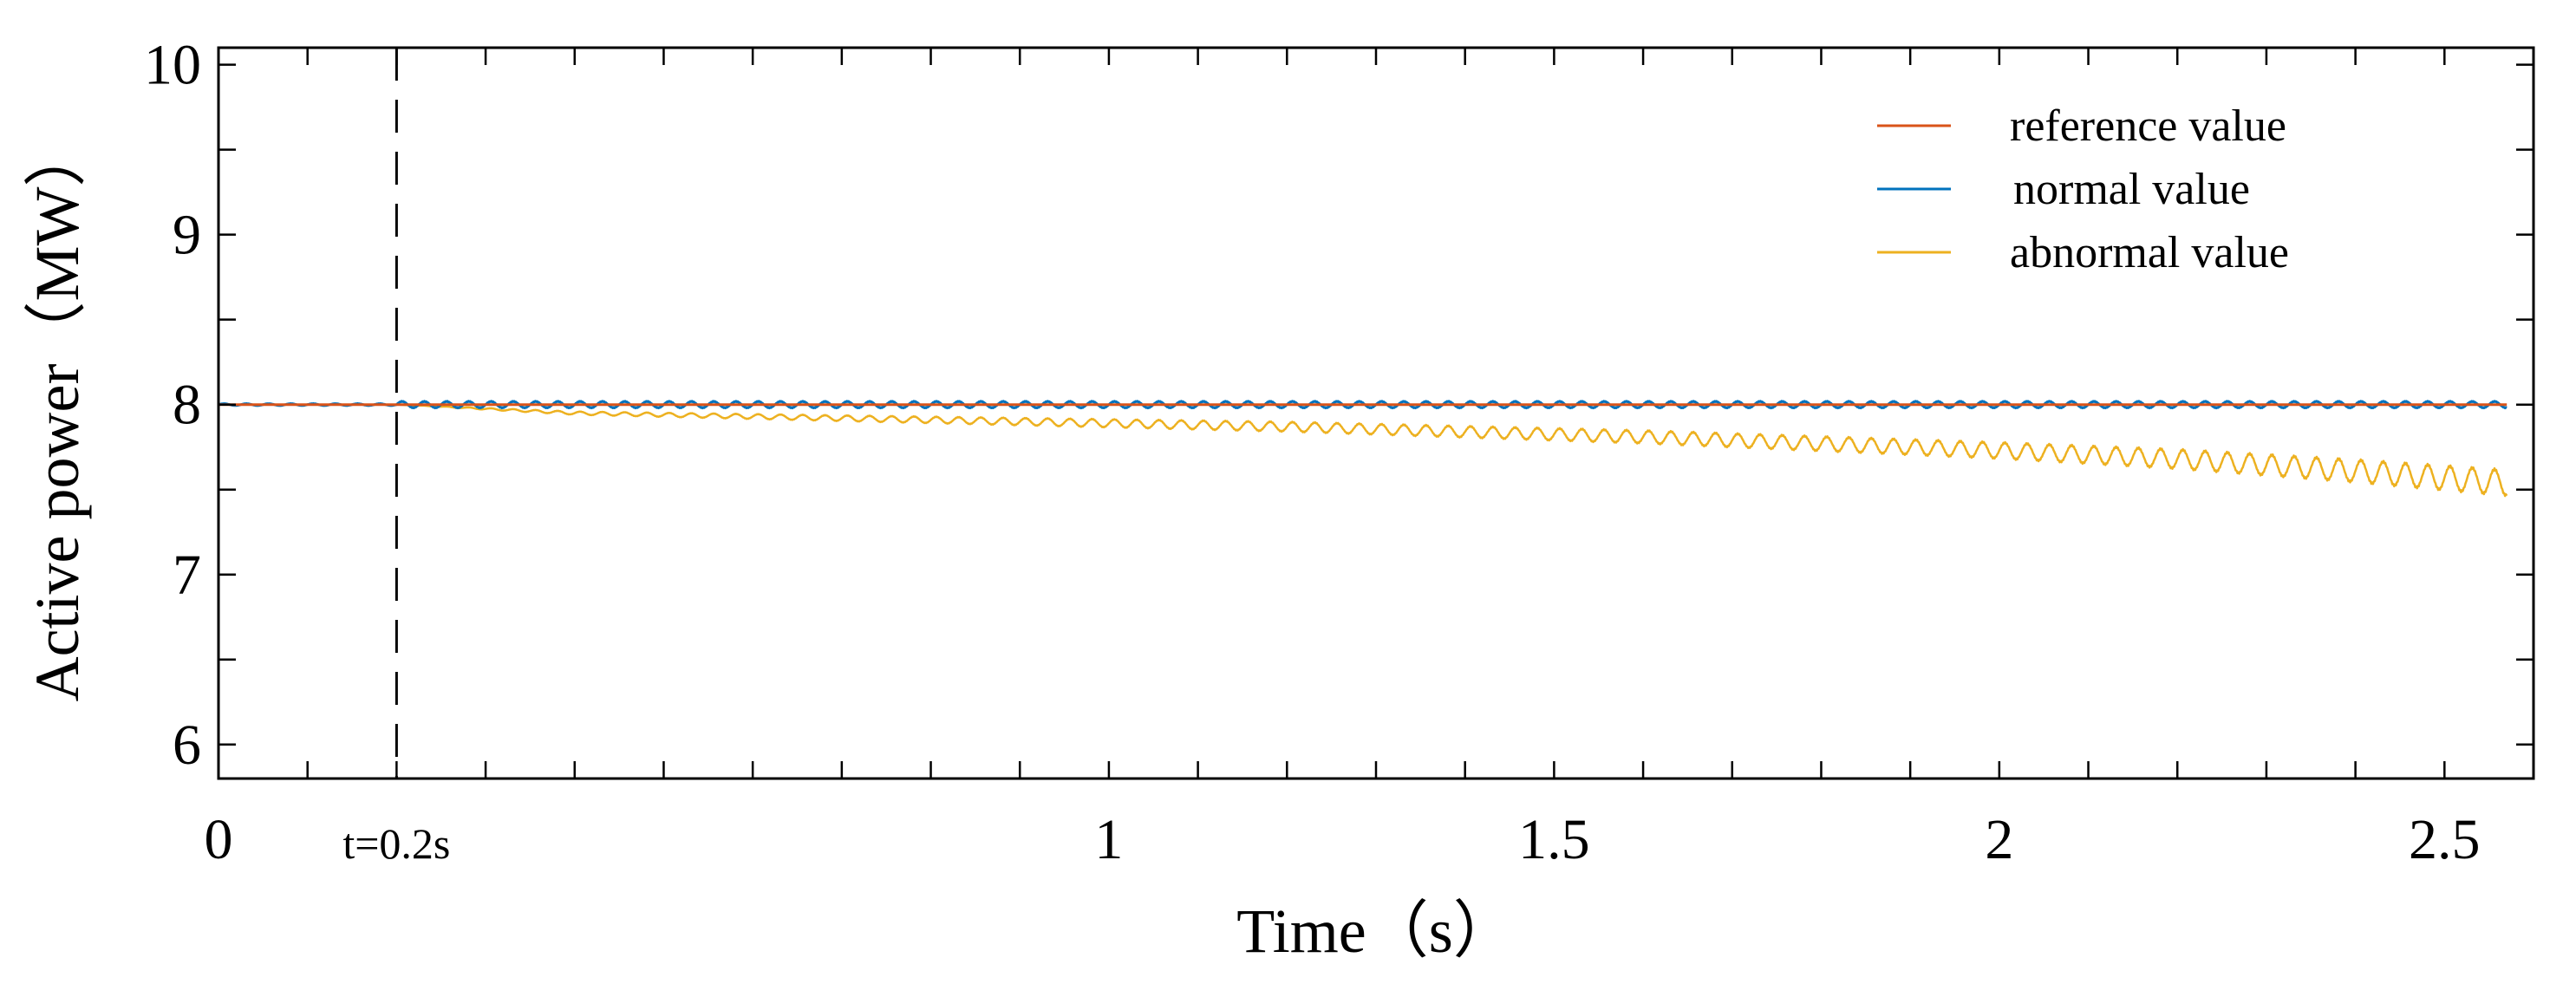 This screenshot has width=2576, height=997. Describe the element at coordinates (187, 405) in the screenshot. I see `y-tick-label: 8` at that location.